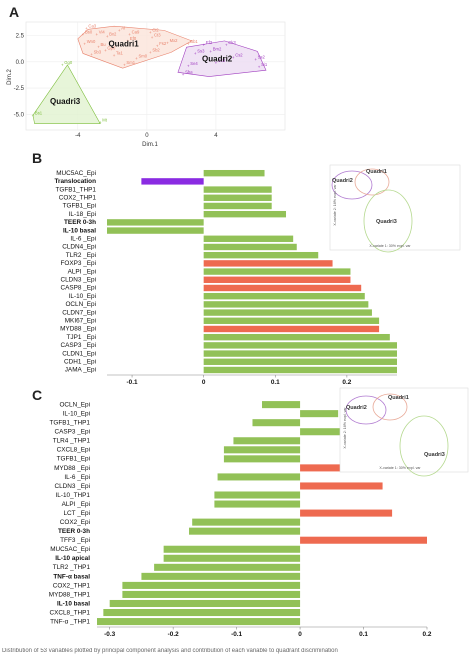  What do you see at coordinates (79, 230) in the screenshot?
I see `bar-b-category-label: IL-10 basal` at bounding box center [79, 230].